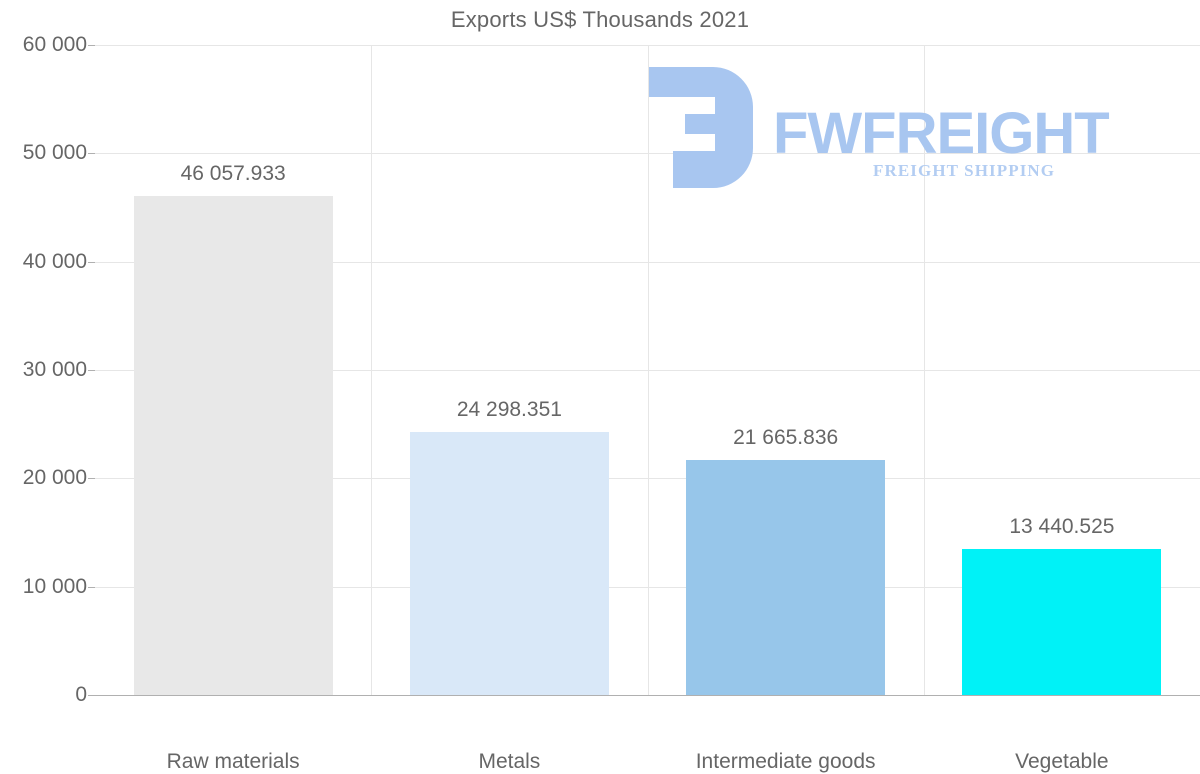  Describe the element at coordinates (1062, 761) in the screenshot. I see `x-axis-label: Vegetable` at that location.